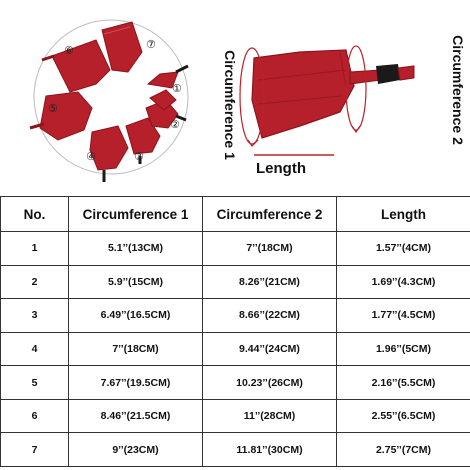 The width and height of the screenshot is (470, 470). I want to click on cell-no: 6, so click(34, 416).